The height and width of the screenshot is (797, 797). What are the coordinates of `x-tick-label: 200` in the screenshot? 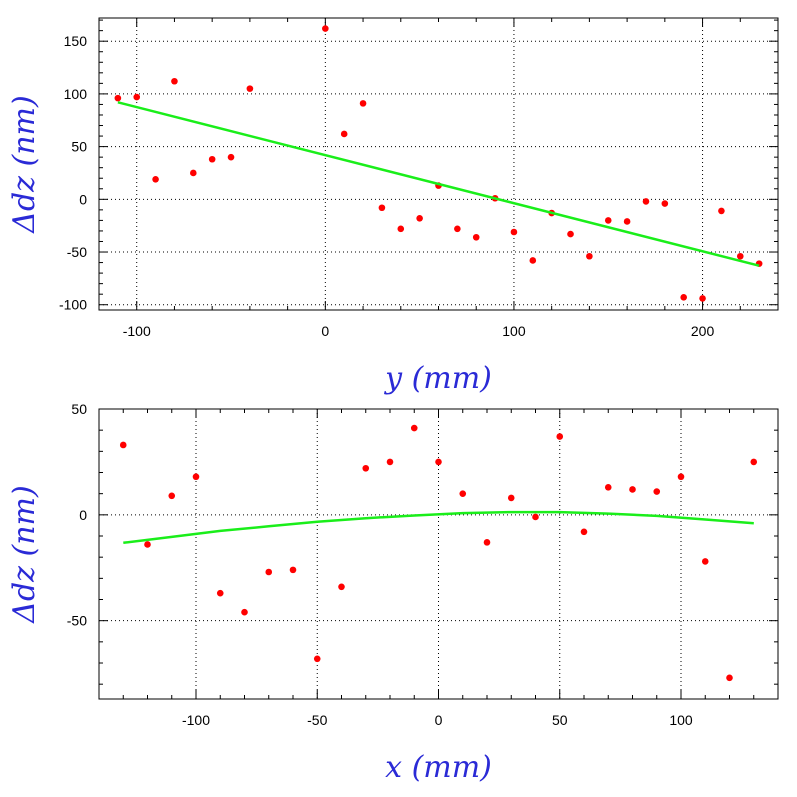 It's located at (703, 331).